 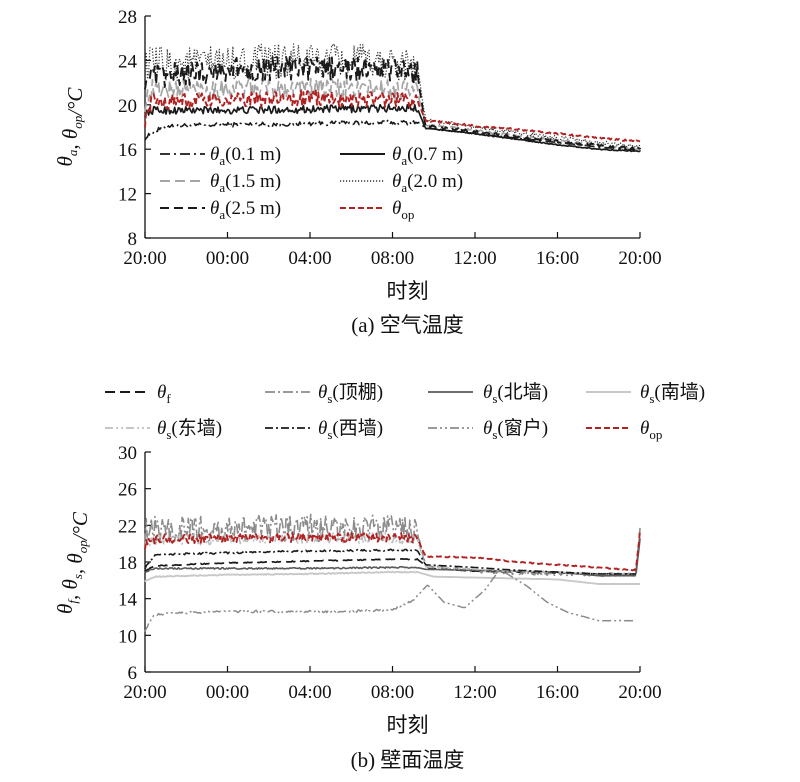 What do you see at coordinates (407, 325) in the screenshot?
I see `panel-caption: (a) 空气温度` at bounding box center [407, 325].